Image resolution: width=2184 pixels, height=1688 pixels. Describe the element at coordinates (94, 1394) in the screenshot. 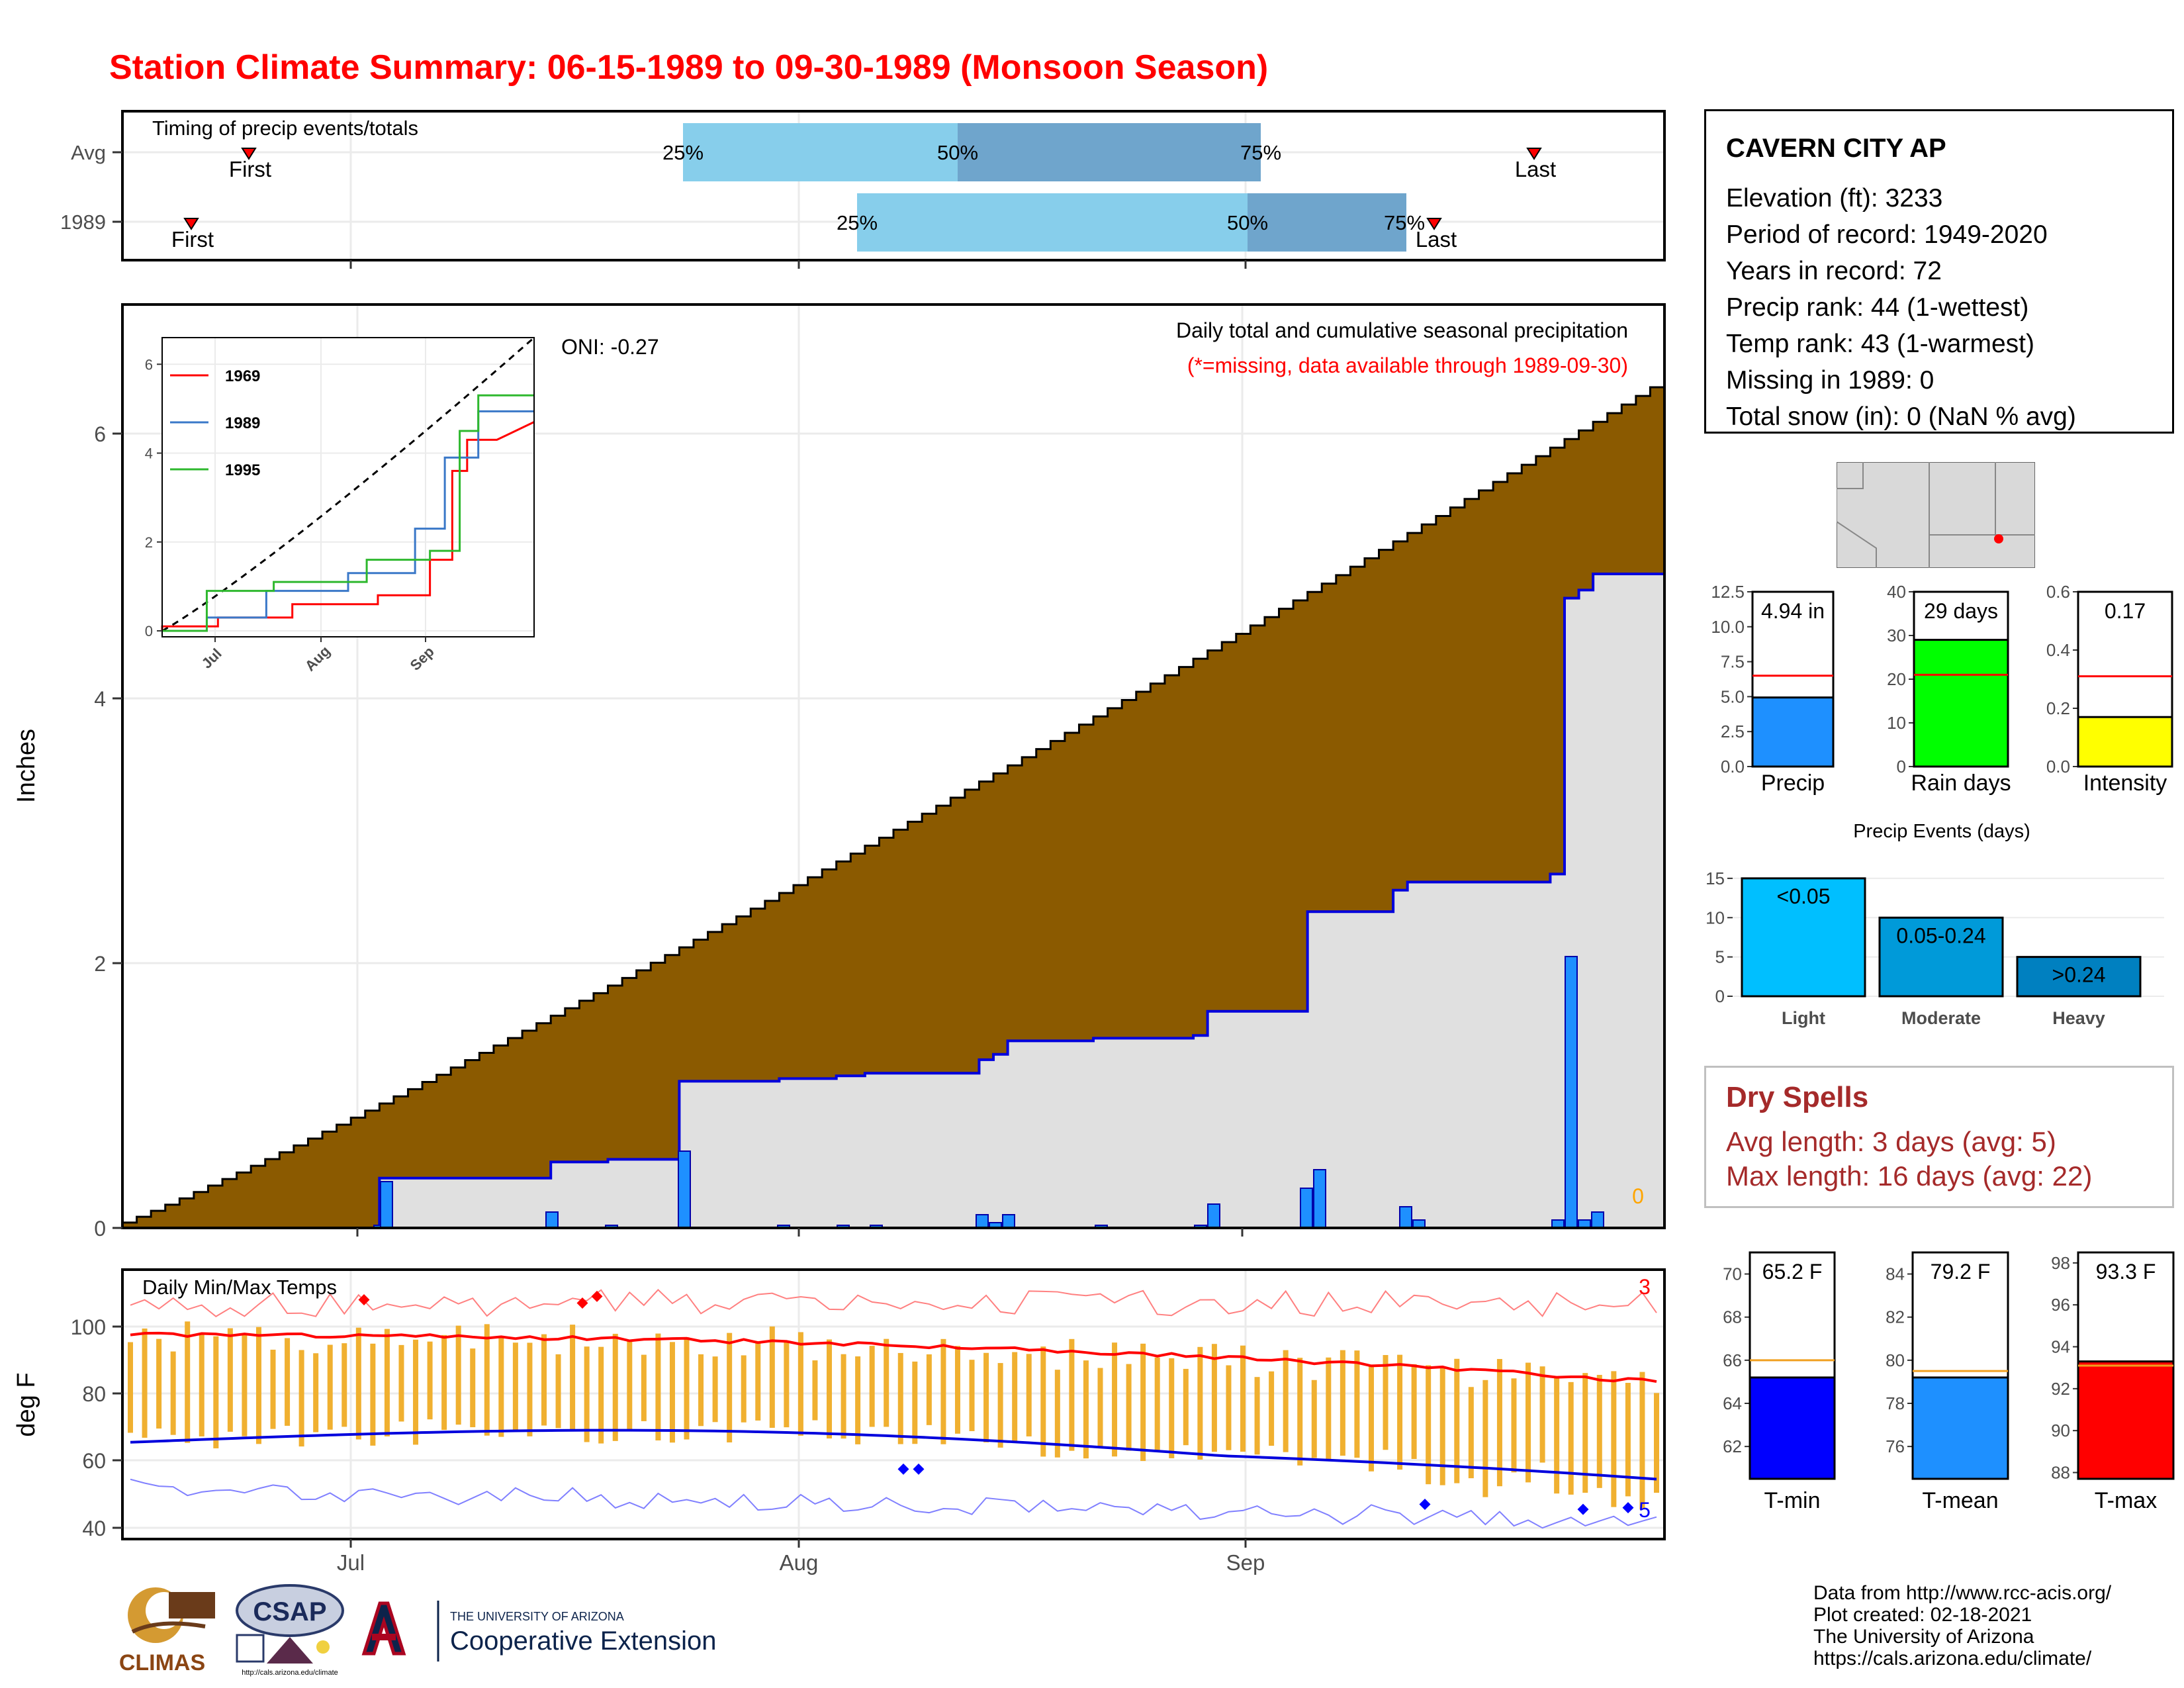

I see `temp-ytick-80: 80` at that location.